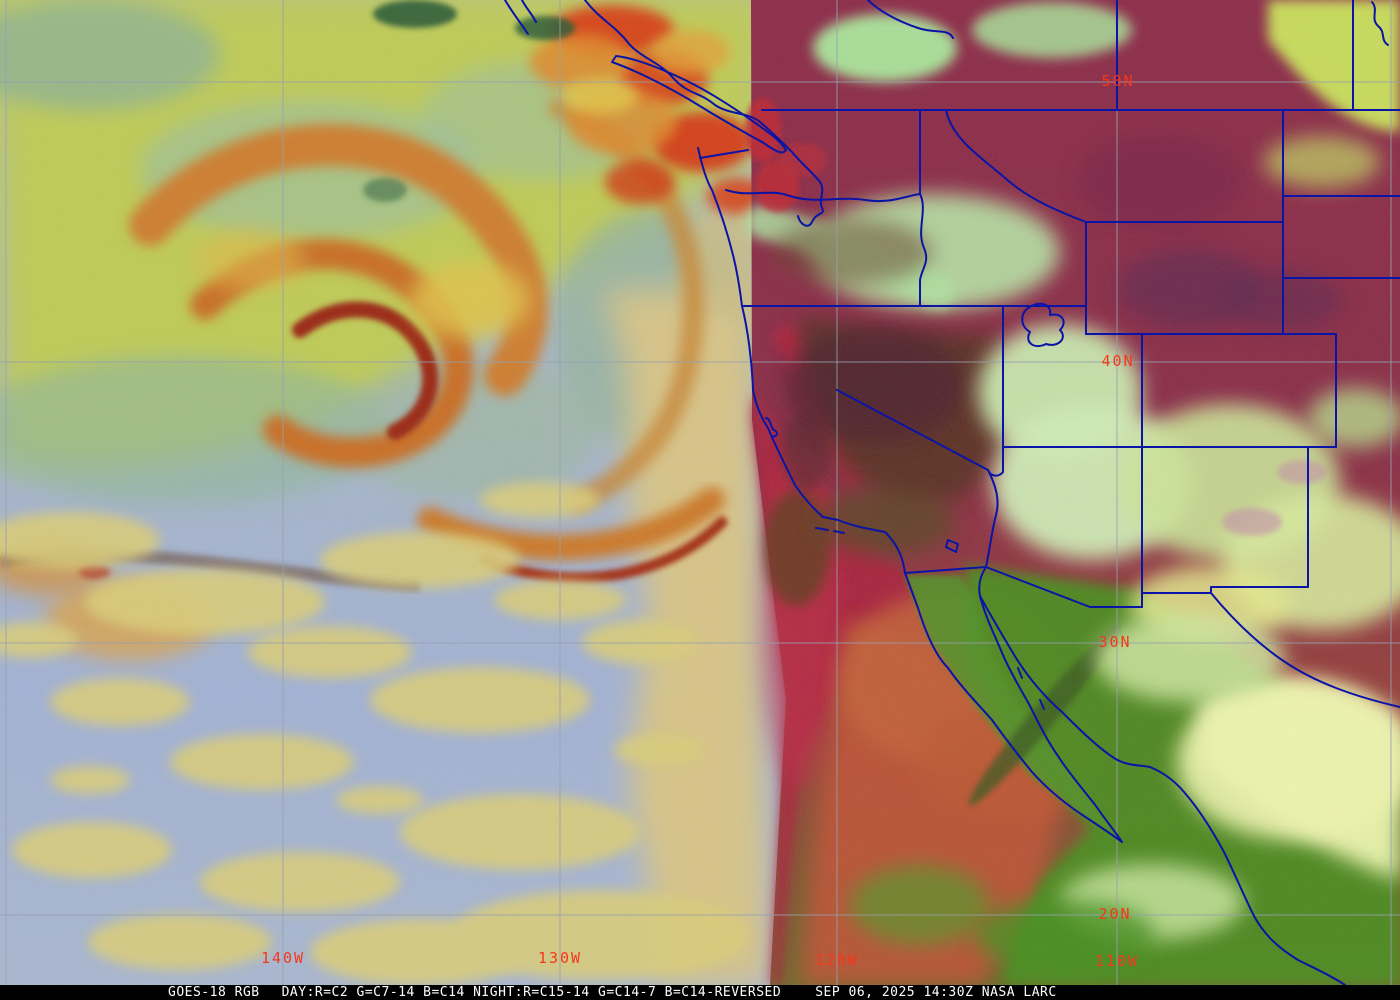  What do you see at coordinates (910, 19) in the screenshot?
I see `bc-river` at bounding box center [910, 19].